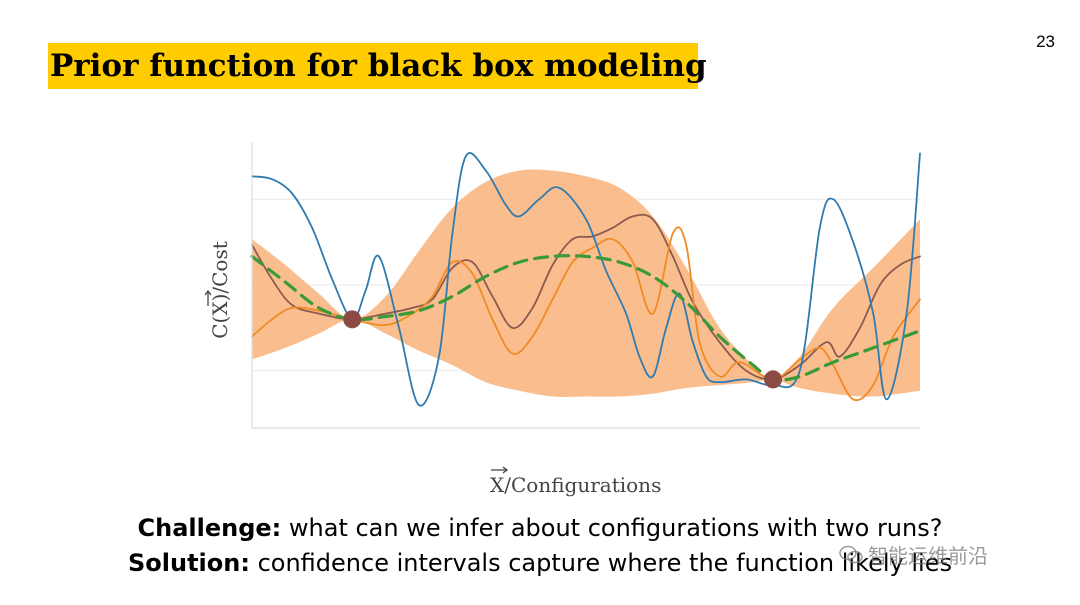 The height and width of the screenshot is (605, 1080). I want to click on y-axis-label: C(X)/Cost, so click(218, 290).